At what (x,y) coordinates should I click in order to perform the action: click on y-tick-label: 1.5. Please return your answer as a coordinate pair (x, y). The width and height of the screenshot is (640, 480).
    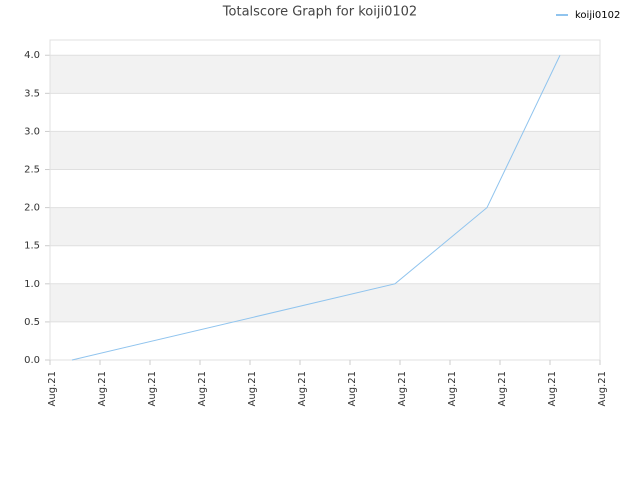
    Looking at the image, I should click on (32, 246).